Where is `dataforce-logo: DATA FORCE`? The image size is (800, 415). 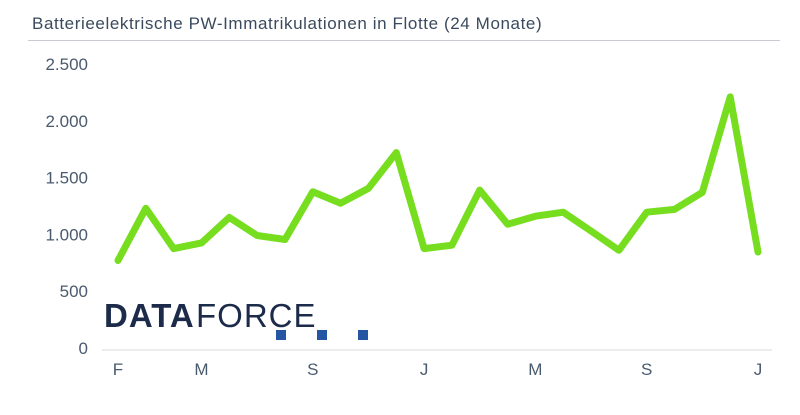 dataforce-logo: DATA FORCE is located at coordinates (236, 318).